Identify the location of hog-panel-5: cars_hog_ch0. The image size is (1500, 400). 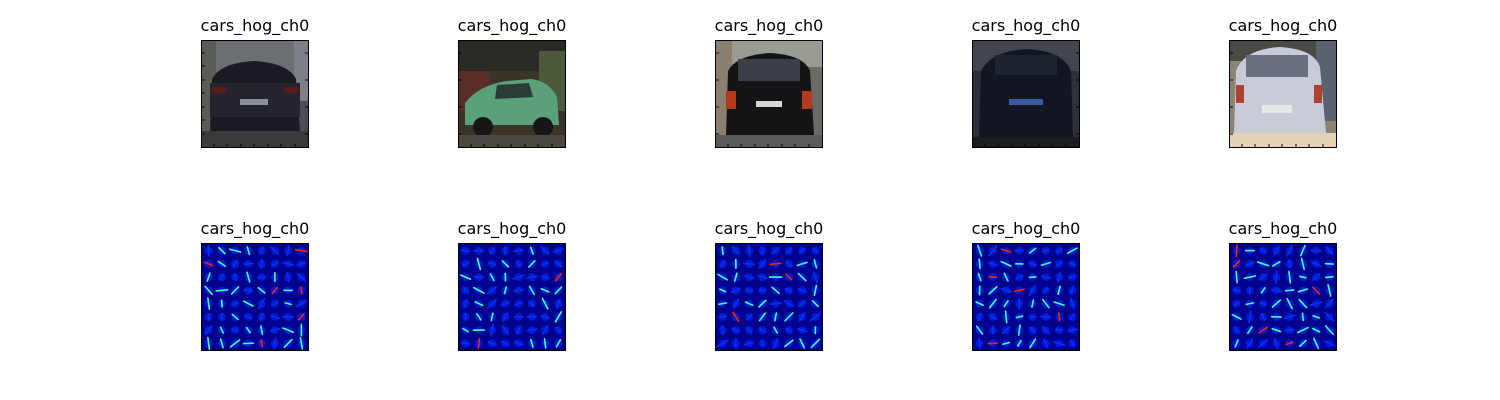
(1283, 285).